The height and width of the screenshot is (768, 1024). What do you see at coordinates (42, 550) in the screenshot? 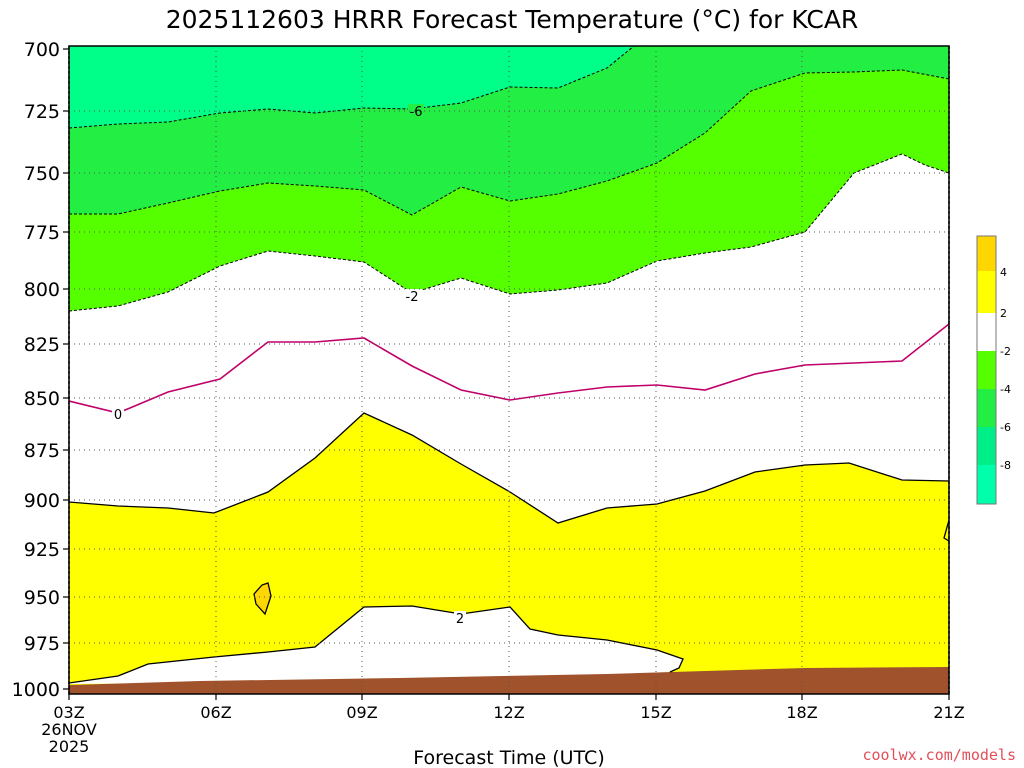
I see `y-tick-label: 925` at bounding box center [42, 550].